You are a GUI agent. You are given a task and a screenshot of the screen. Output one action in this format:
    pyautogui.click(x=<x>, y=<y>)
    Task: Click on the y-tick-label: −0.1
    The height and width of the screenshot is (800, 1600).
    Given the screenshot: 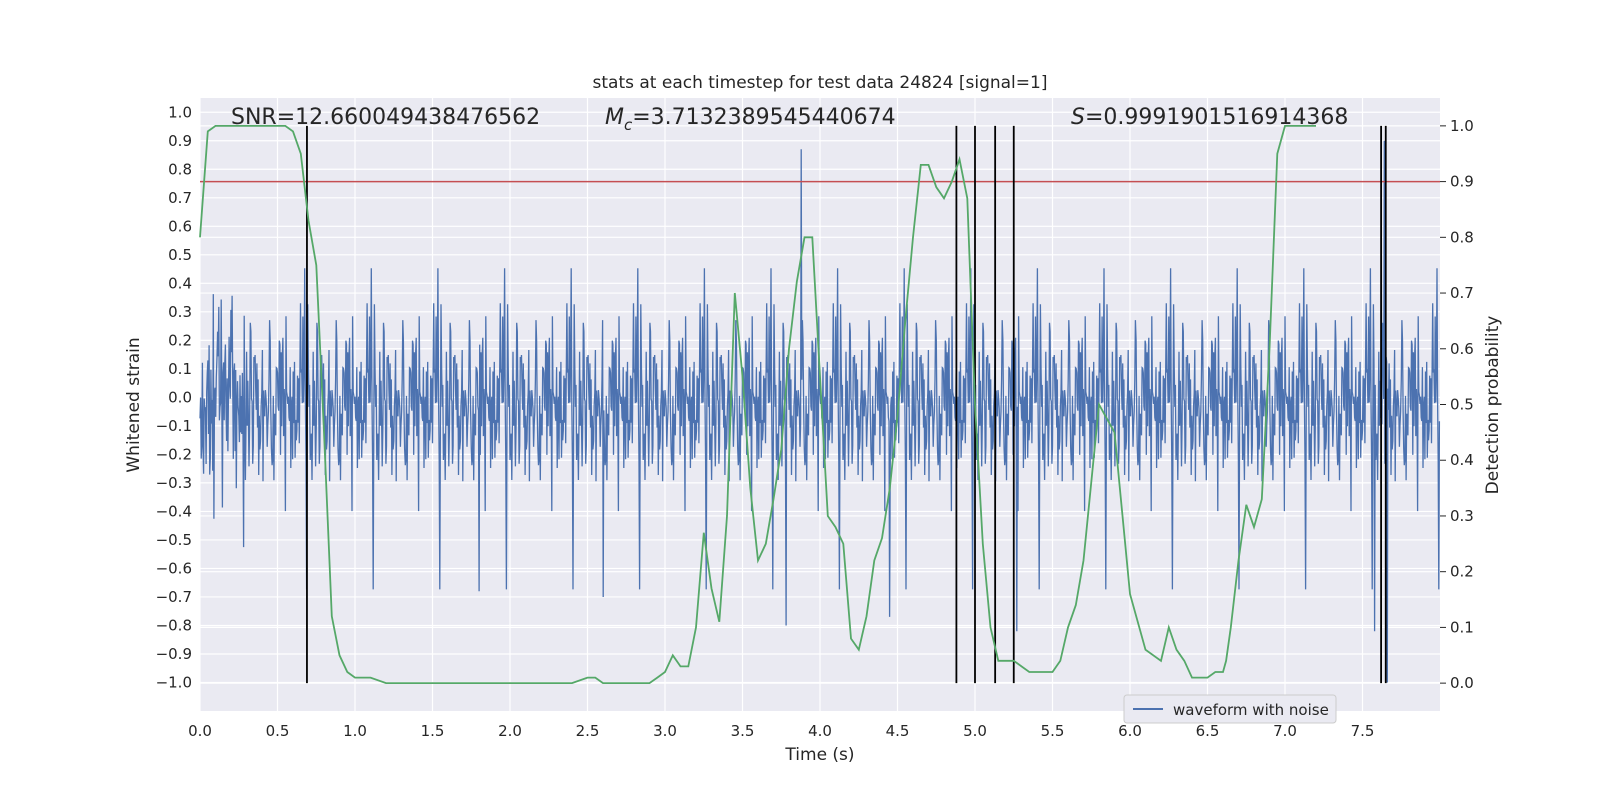 What is the action you would take?
    pyautogui.click(x=174, y=426)
    